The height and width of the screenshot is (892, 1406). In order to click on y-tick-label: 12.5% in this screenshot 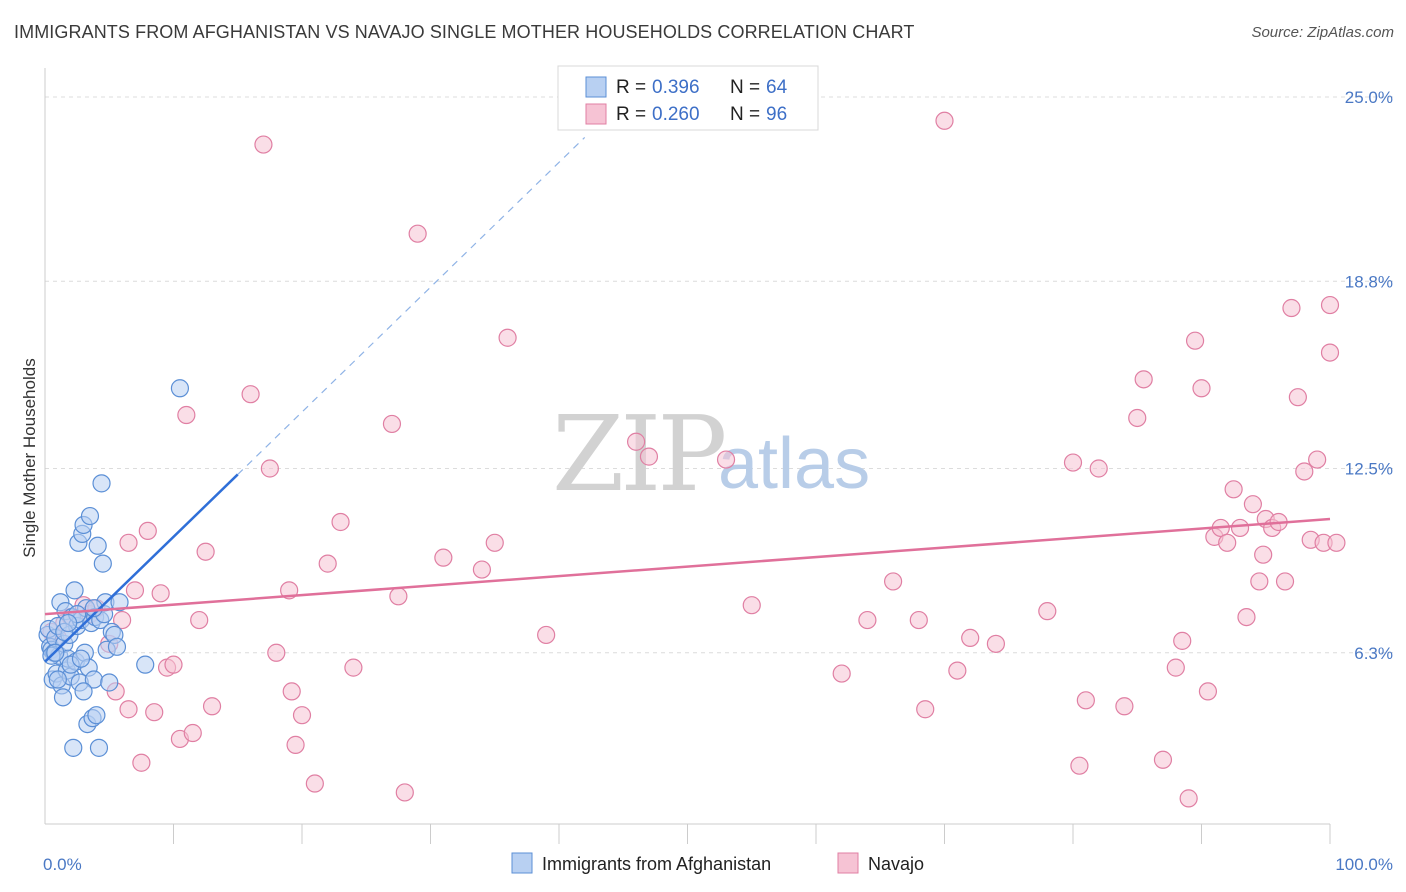, I will do `click(1369, 469)`.